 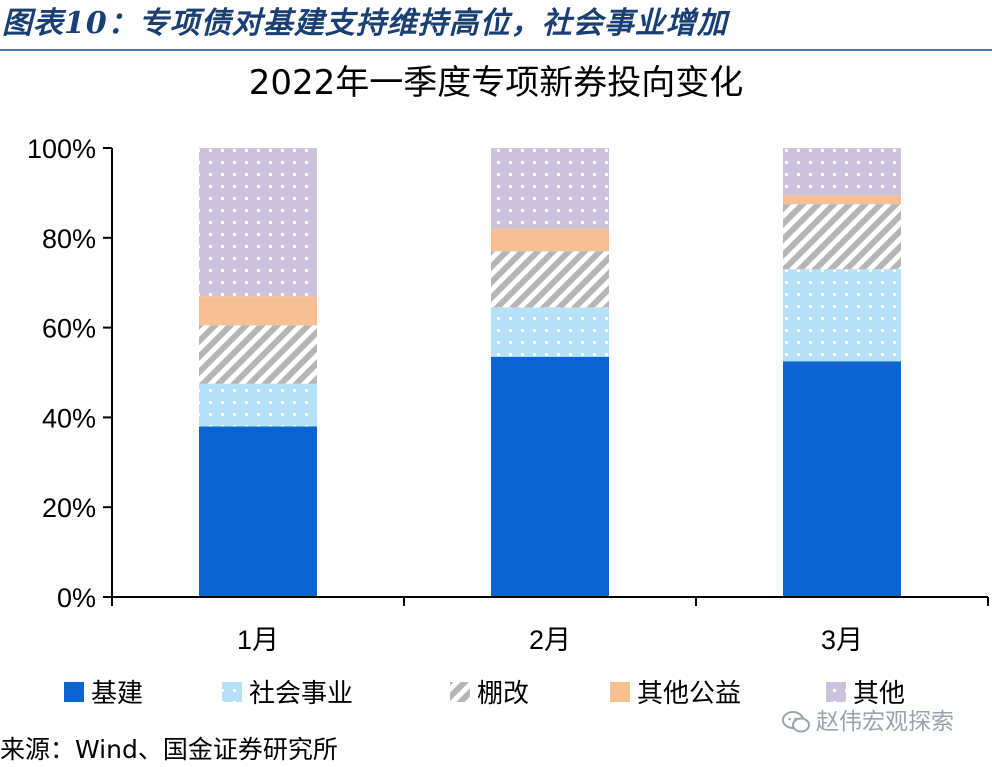 I want to click on source-note: 来源：Wind、国金证券研究所, so click(x=169, y=749).